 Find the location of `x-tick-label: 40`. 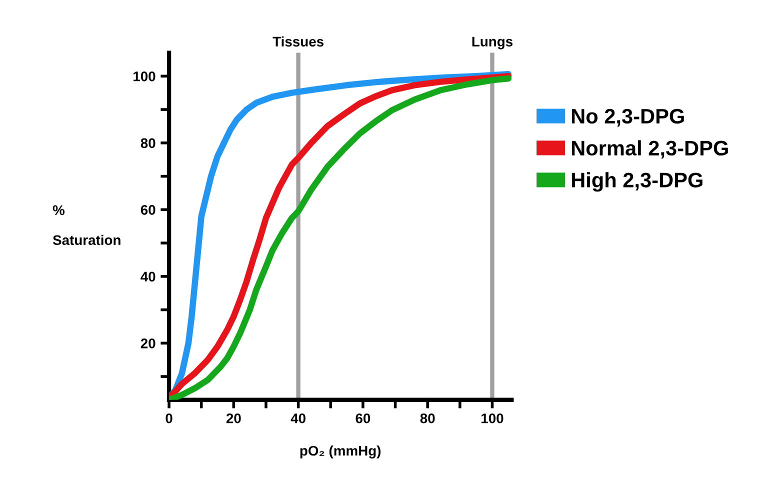

x-tick-label: 40 is located at coordinates (298, 418).